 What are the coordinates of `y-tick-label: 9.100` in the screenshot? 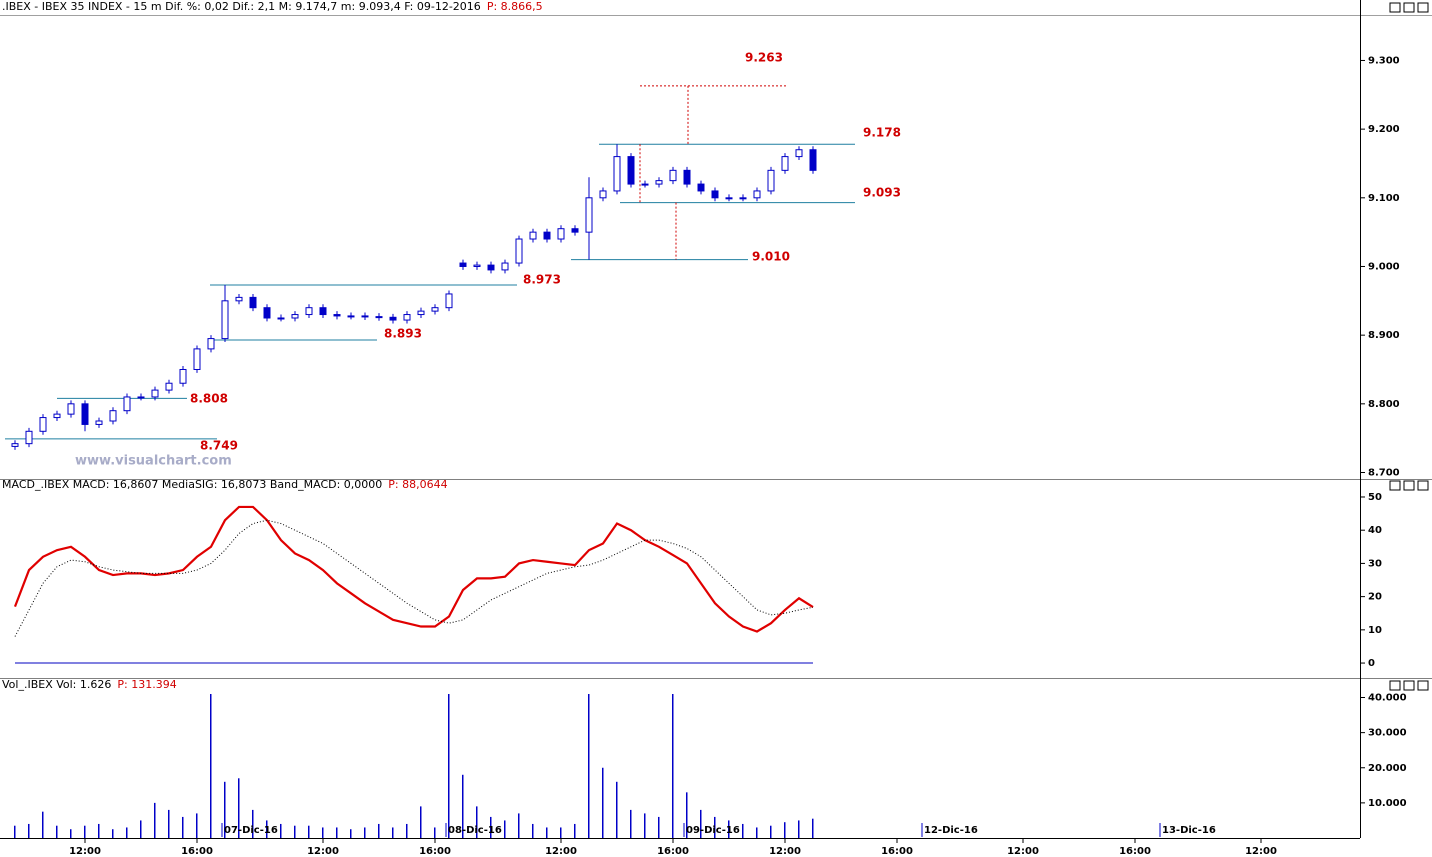 It's located at (1384, 198).